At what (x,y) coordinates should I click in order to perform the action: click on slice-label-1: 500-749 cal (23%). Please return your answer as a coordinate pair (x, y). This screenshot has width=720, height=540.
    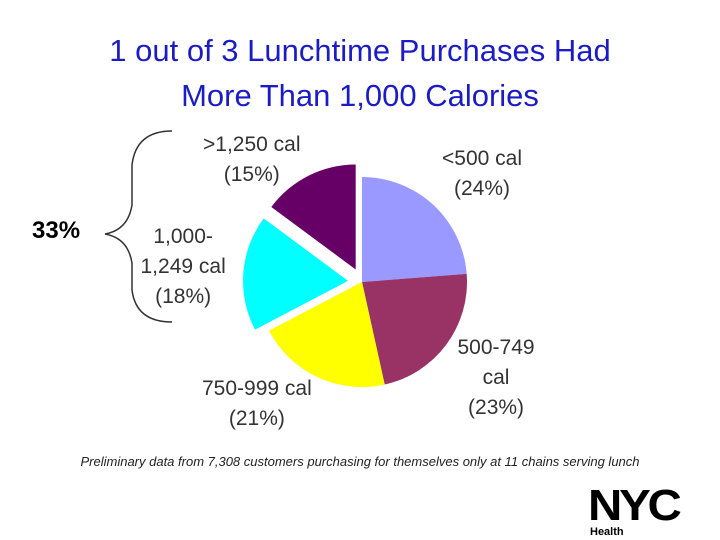
    Looking at the image, I should click on (496, 378).